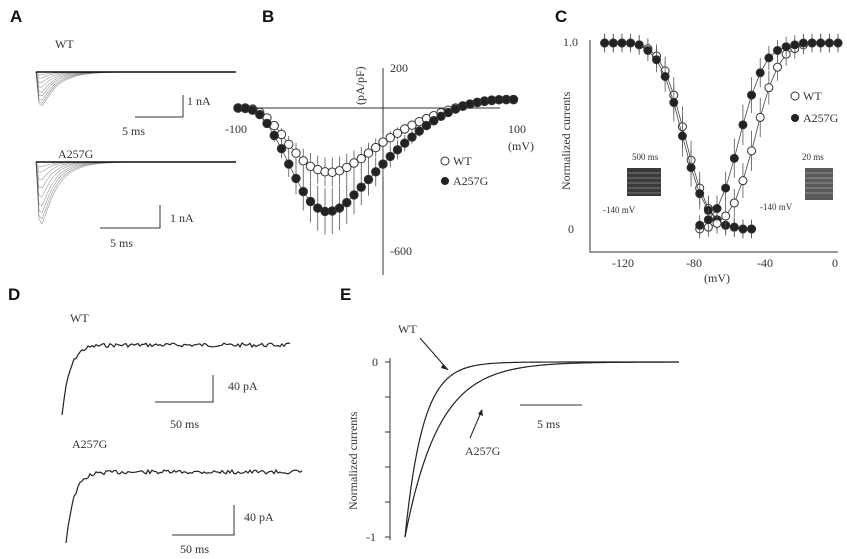 Image resolution: width=847 pixels, height=559 pixels. What do you see at coordinates (371, 537) in the screenshot?
I see `panel-e-y-tick-neg1: -1` at bounding box center [371, 537].